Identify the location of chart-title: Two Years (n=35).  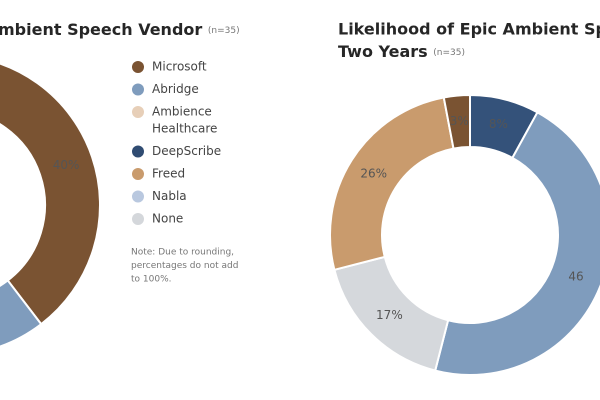
(401, 51).